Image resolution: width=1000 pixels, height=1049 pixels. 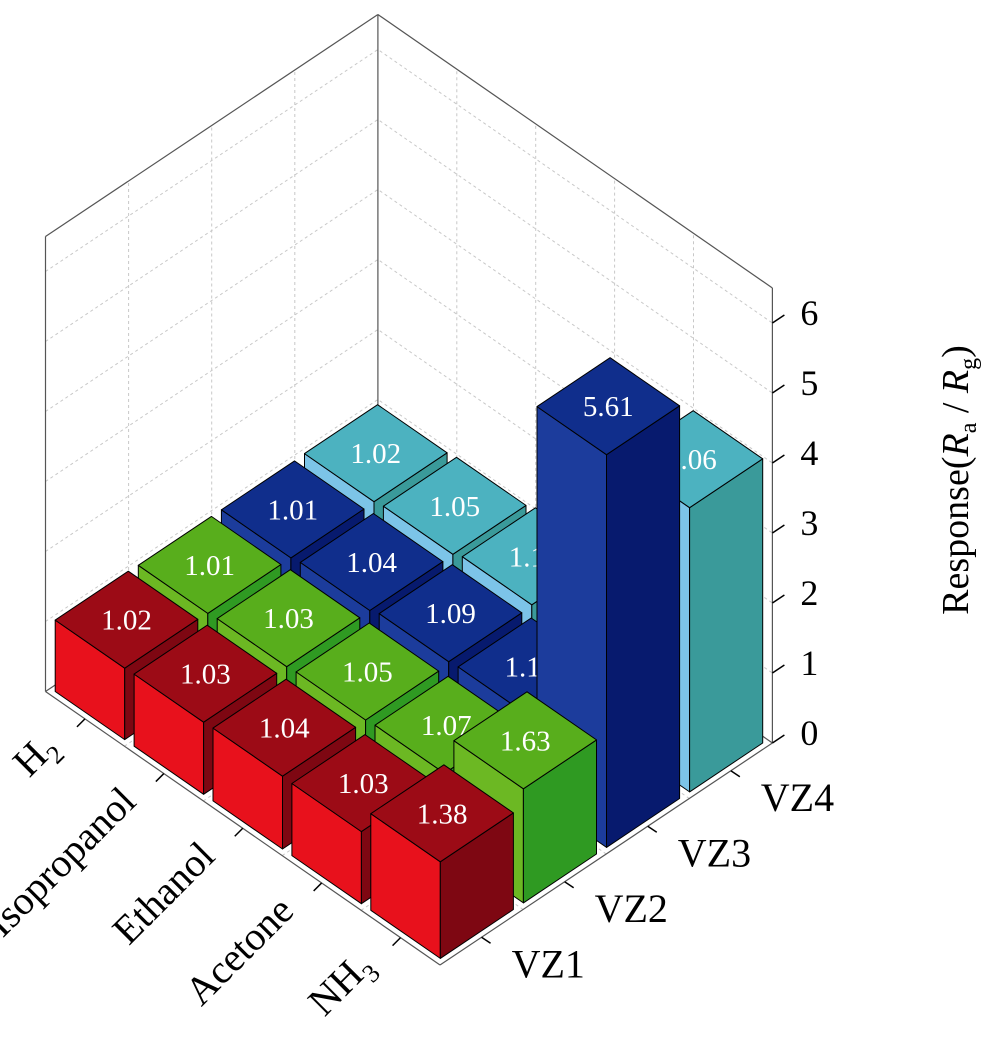 What do you see at coordinates (809, 733) in the screenshot?
I see `z-tick-label: 0` at bounding box center [809, 733].